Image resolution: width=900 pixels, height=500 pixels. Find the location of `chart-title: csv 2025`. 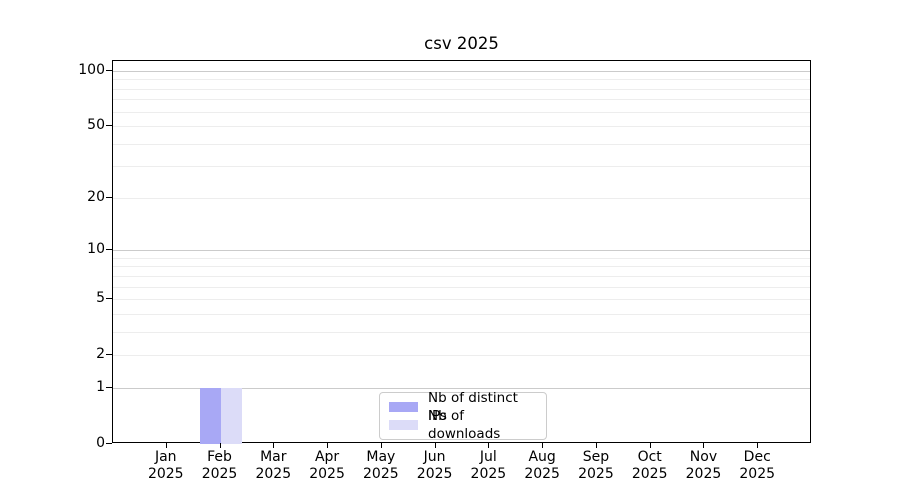

chart-title: csv 2025 is located at coordinates (461, 43).